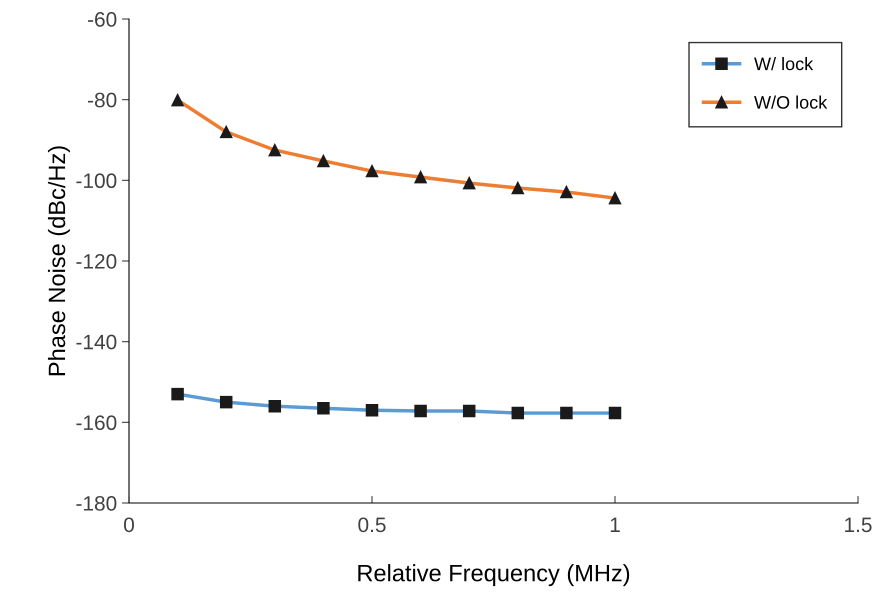 The height and width of the screenshot is (615, 882). I want to click on x-tick-label: 1.5, so click(858, 525).